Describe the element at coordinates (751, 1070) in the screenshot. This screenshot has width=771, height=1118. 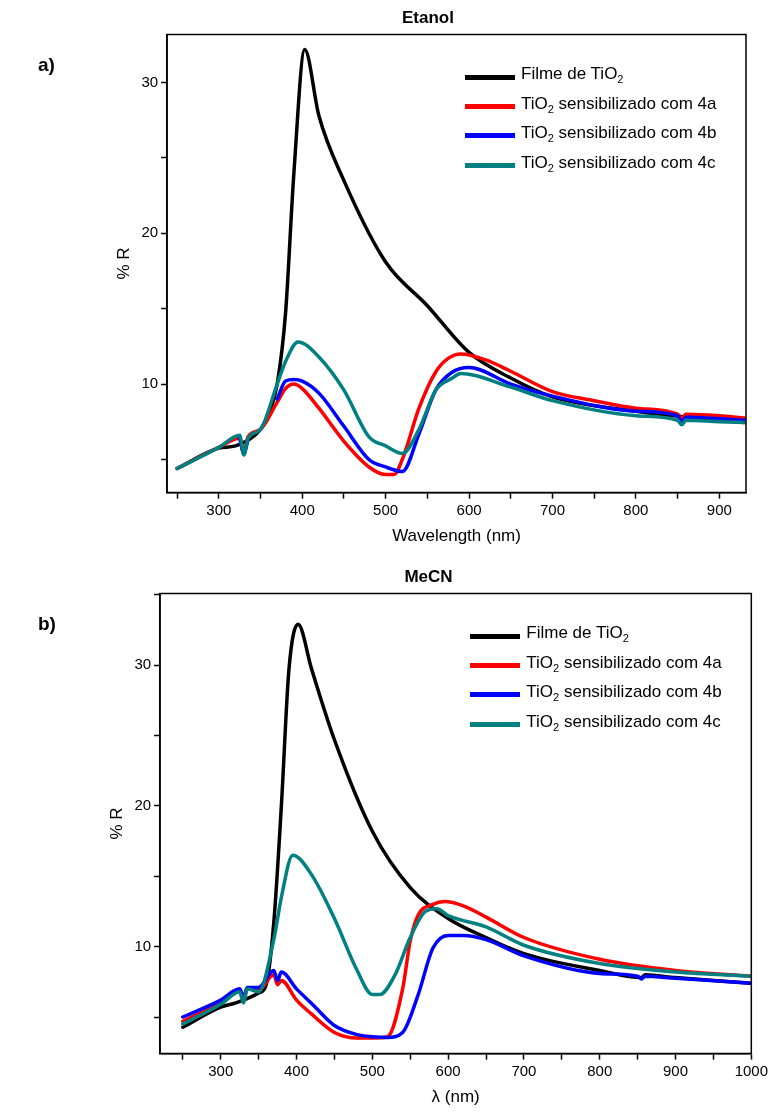
I see `x-tick-label: 1000` at that location.